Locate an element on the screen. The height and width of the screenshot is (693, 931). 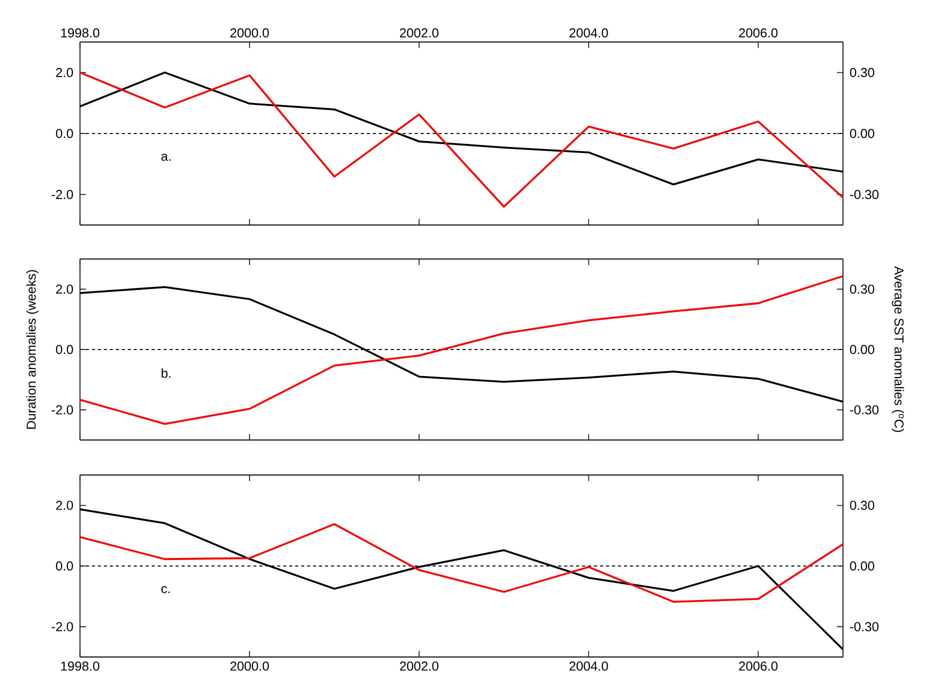
annotation: b. is located at coordinates (166, 373).